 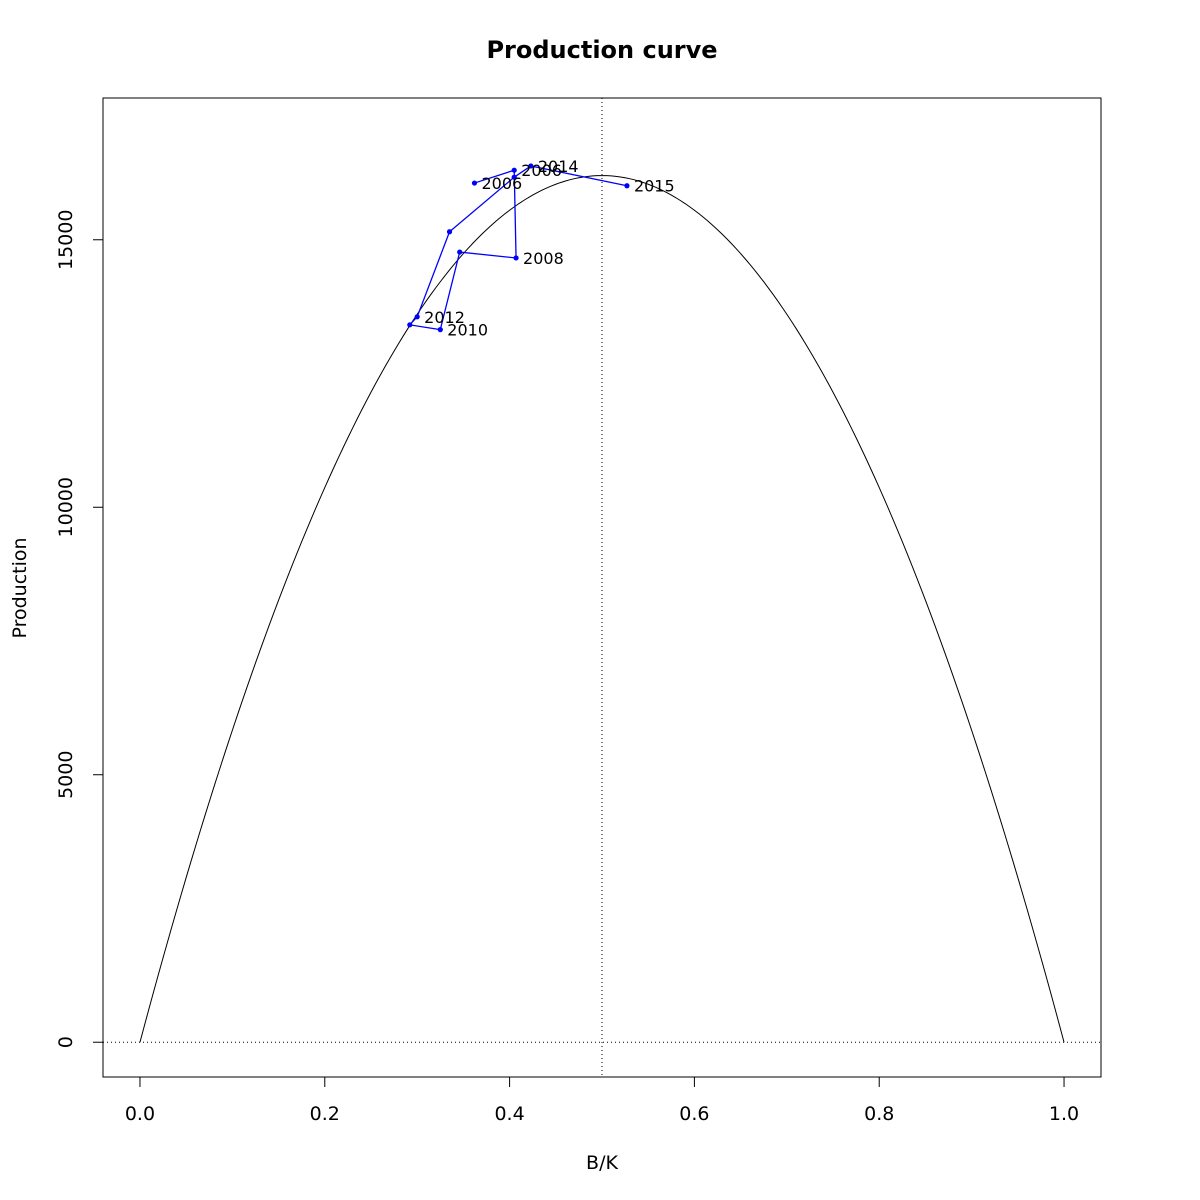 What do you see at coordinates (79, 629) in the screenshot?
I see `y-axis: 0 5000 10000 15000` at bounding box center [79, 629].